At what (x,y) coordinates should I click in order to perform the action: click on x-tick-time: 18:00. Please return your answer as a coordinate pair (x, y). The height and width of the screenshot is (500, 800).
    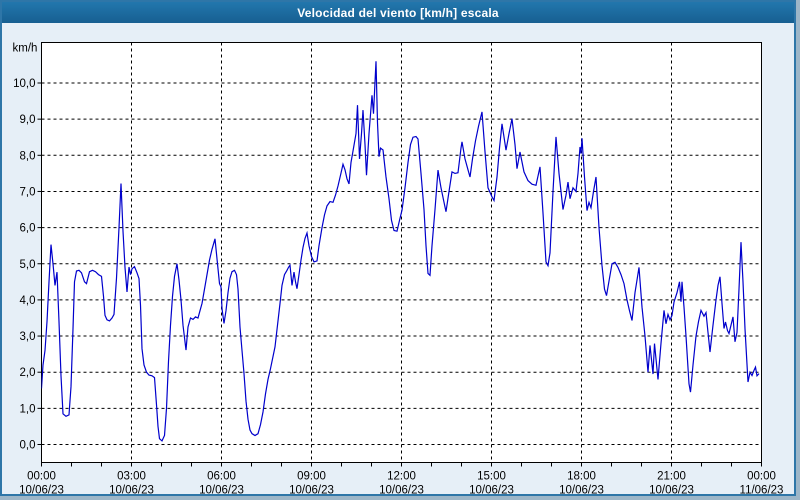
    Looking at the image, I should click on (581, 477).